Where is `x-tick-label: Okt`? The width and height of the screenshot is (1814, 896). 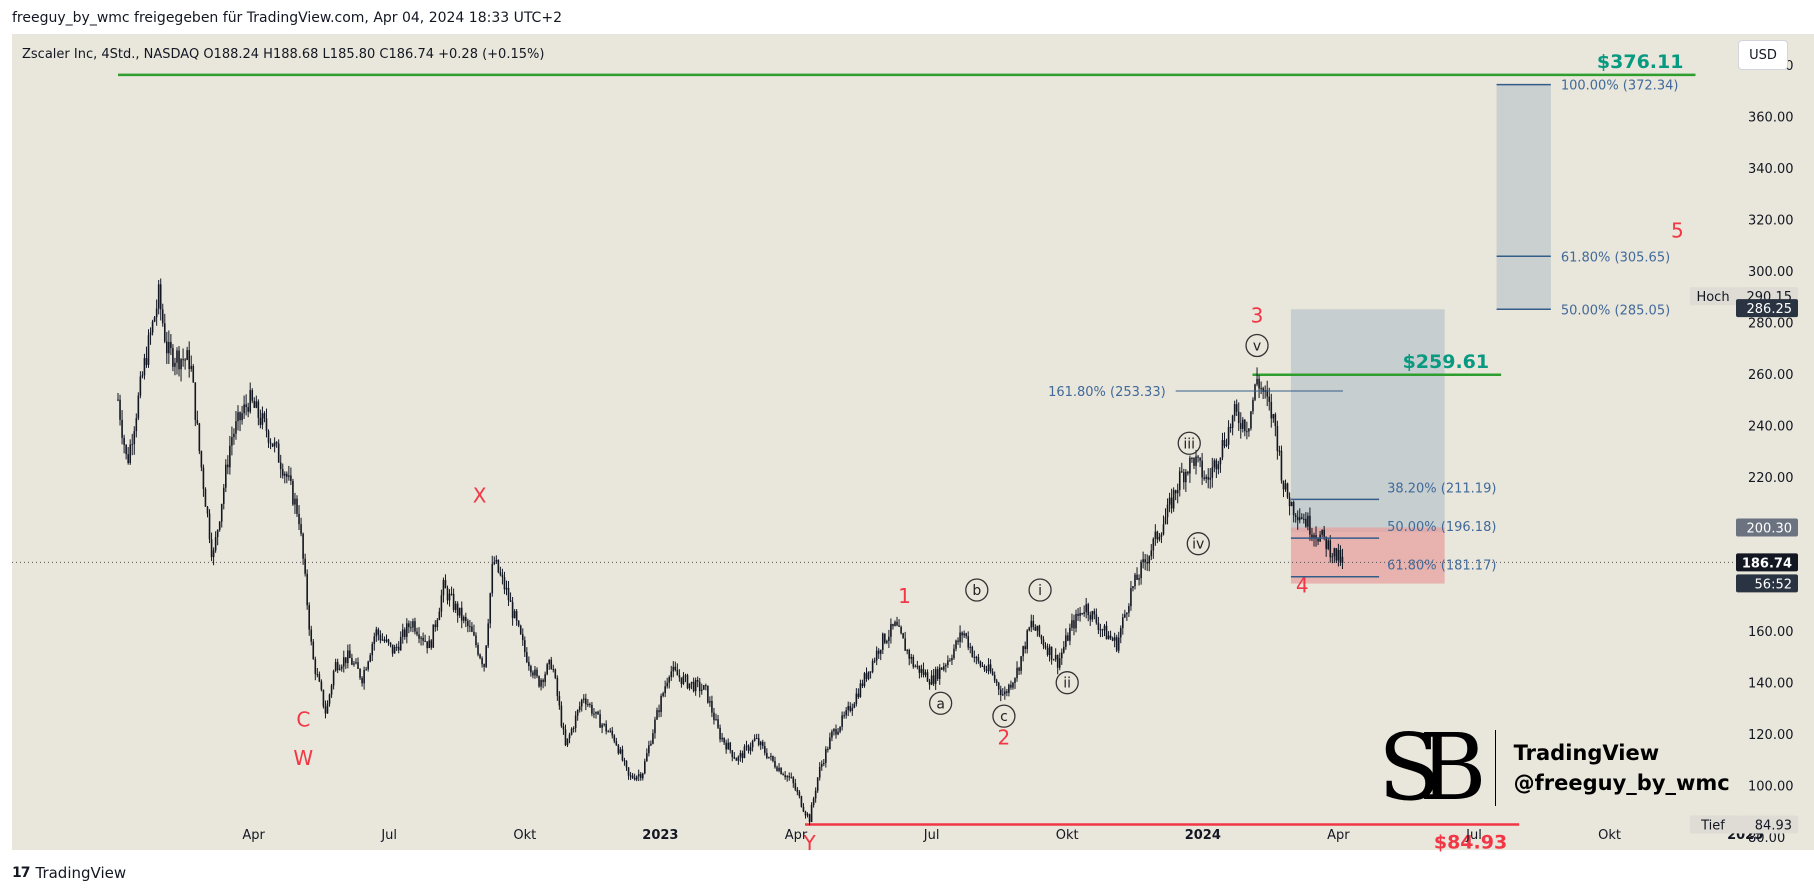 x-tick-label: Okt is located at coordinates (1609, 835).